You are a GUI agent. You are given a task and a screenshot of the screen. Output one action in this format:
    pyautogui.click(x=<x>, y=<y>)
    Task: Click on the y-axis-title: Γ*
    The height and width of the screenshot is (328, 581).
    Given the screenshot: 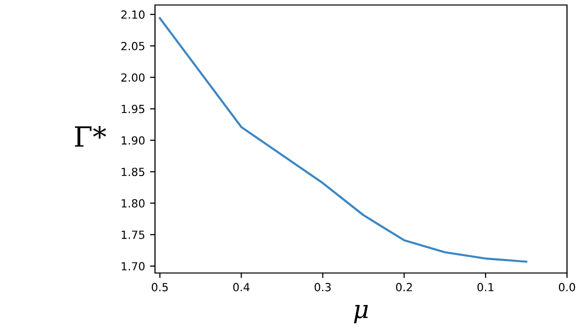 What is the action you would take?
    pyautogui.click(x=90, y=136)
    